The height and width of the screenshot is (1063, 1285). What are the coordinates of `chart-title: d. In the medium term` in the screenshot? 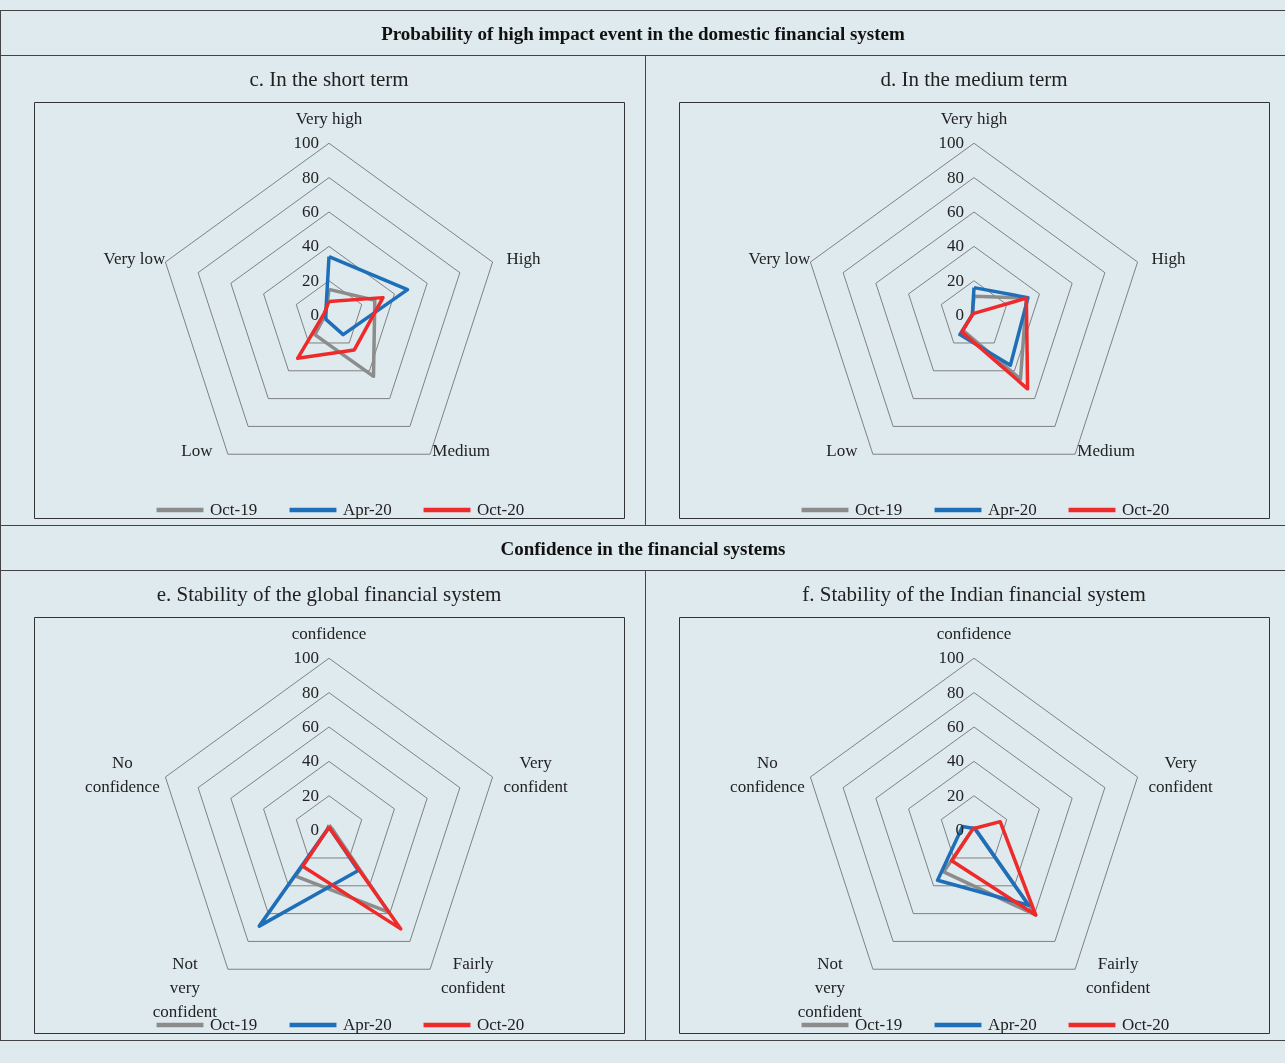 It's located at (974, 79).